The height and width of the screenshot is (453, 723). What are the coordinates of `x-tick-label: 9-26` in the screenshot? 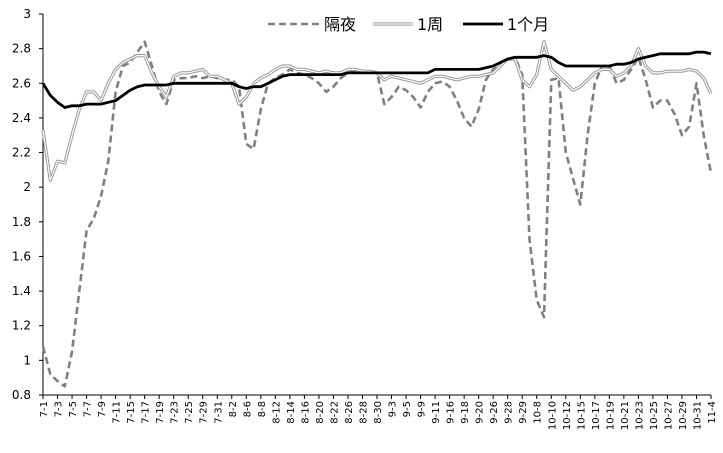 It's located at (494, 412).